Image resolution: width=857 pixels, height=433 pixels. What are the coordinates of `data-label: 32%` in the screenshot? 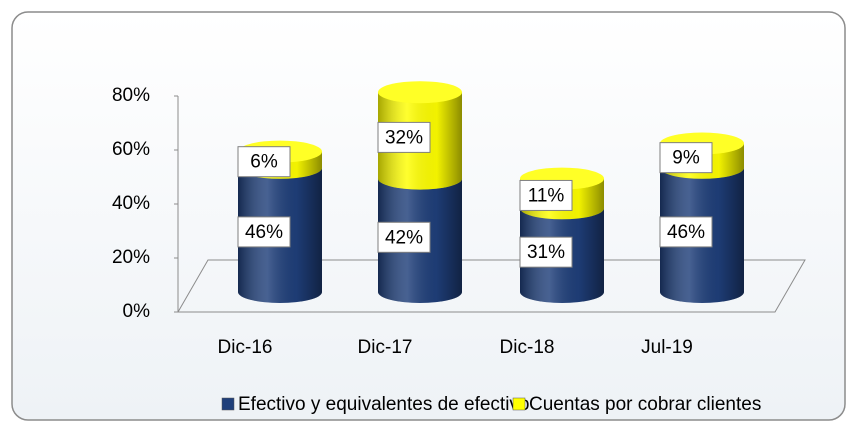 It's located at (404, 137).